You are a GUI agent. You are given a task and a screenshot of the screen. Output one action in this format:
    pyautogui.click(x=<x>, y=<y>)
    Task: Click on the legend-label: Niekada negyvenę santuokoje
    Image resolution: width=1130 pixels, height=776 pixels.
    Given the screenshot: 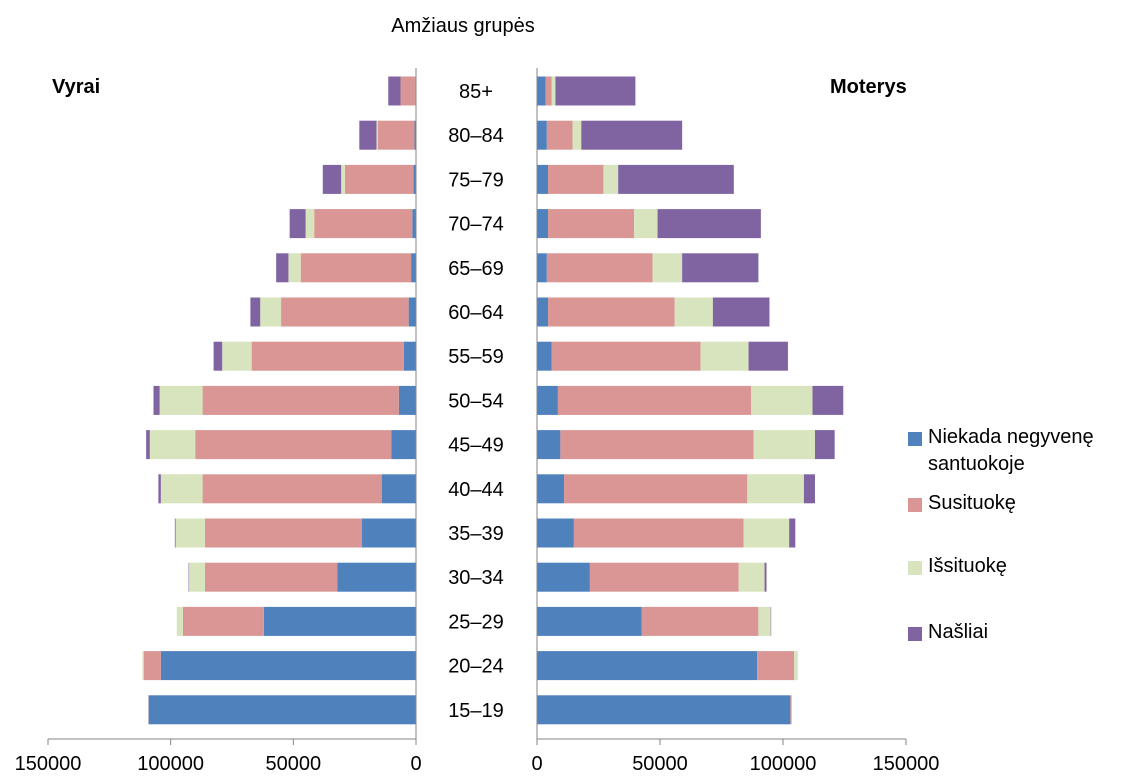 What is the action you would take?
    pyautogui.click(x=1011, y=450)
    